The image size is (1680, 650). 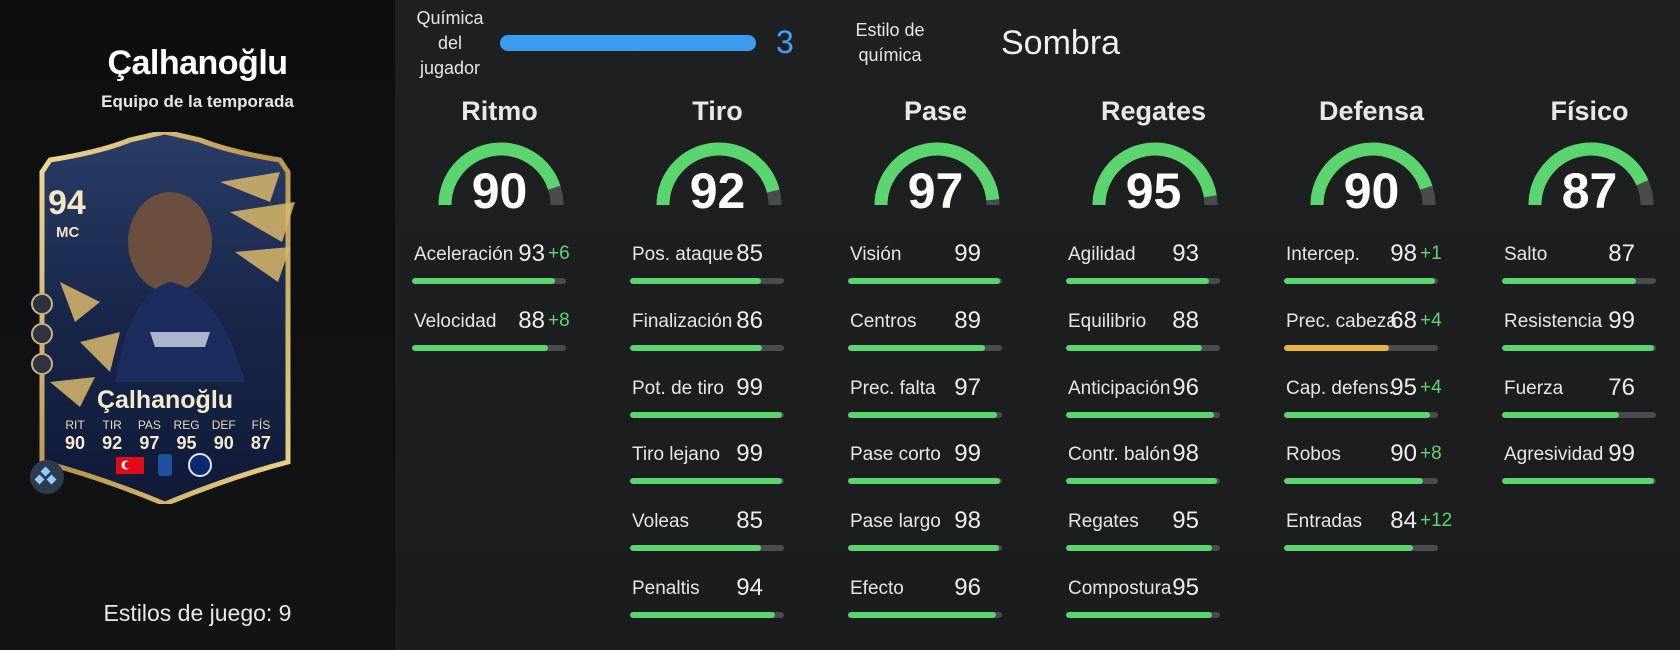 I want to click on stat-row: Aceleración 93 +6, so click(x=499, y=272).